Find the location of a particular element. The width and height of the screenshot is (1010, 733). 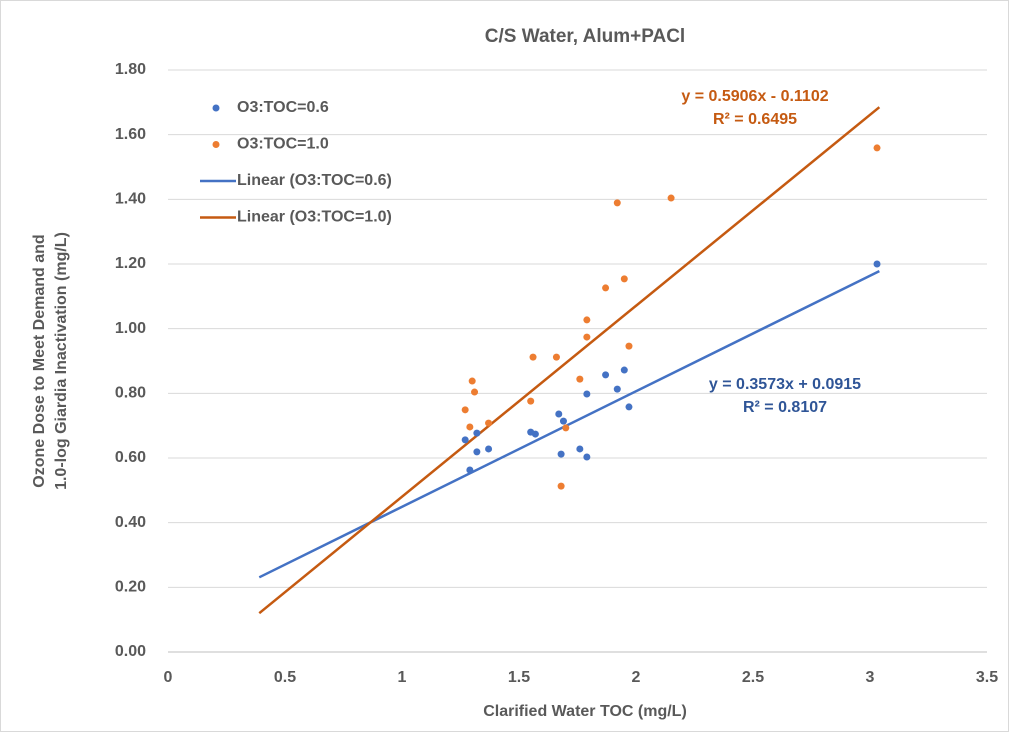

y-tick-label: 0.80 is located at coordinates (130, 393).